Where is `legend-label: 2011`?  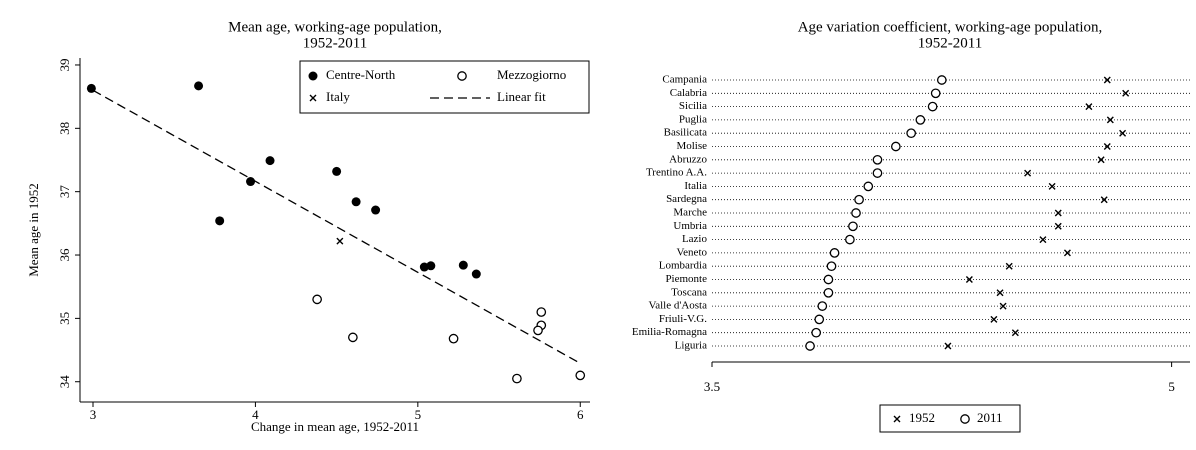
legend-label: 2011 is located at coordinates (990, 417).